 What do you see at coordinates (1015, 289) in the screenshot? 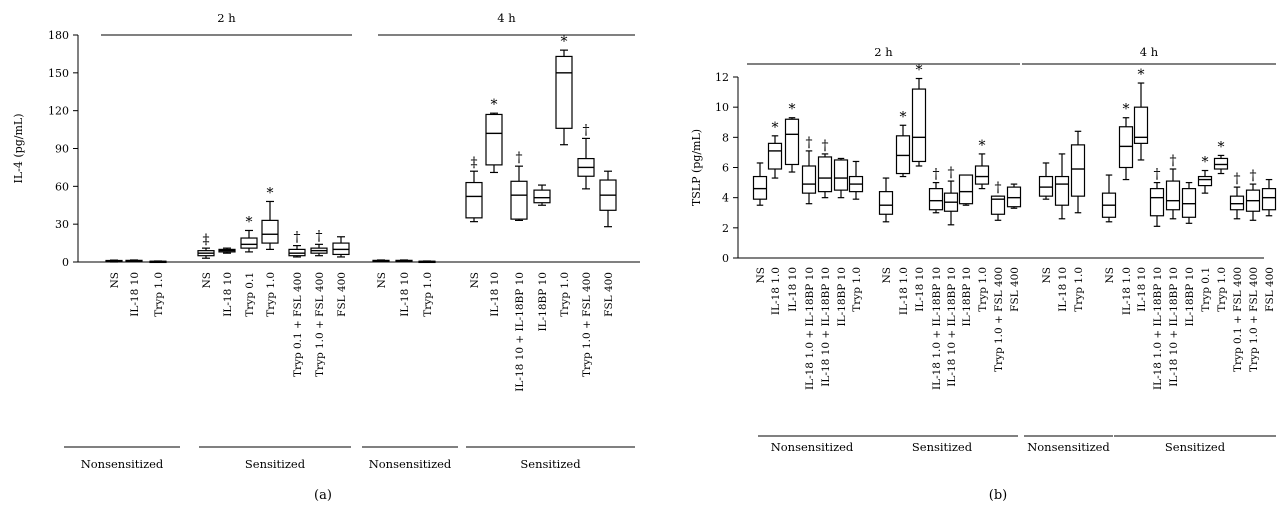
I see `category-label: FSL 400` at bounding box center [1015, 289].